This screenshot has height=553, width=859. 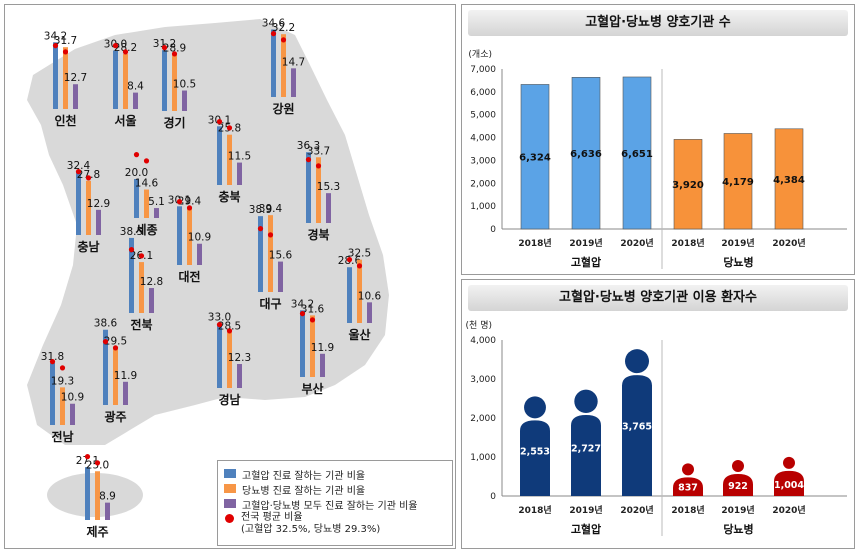 What do you see at coordinates (688, 488) in the screenshot?
I see `patient-data-label: 837` at bounding box center [688, 488].